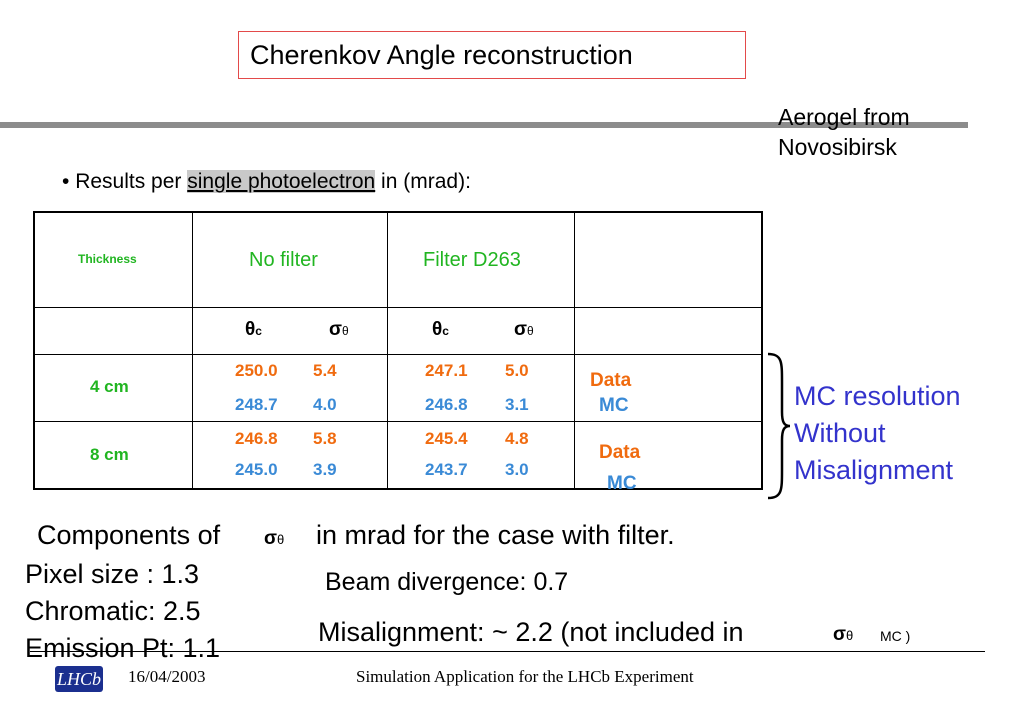  I want to click on cell-value: 243.7, so click(446, 469).